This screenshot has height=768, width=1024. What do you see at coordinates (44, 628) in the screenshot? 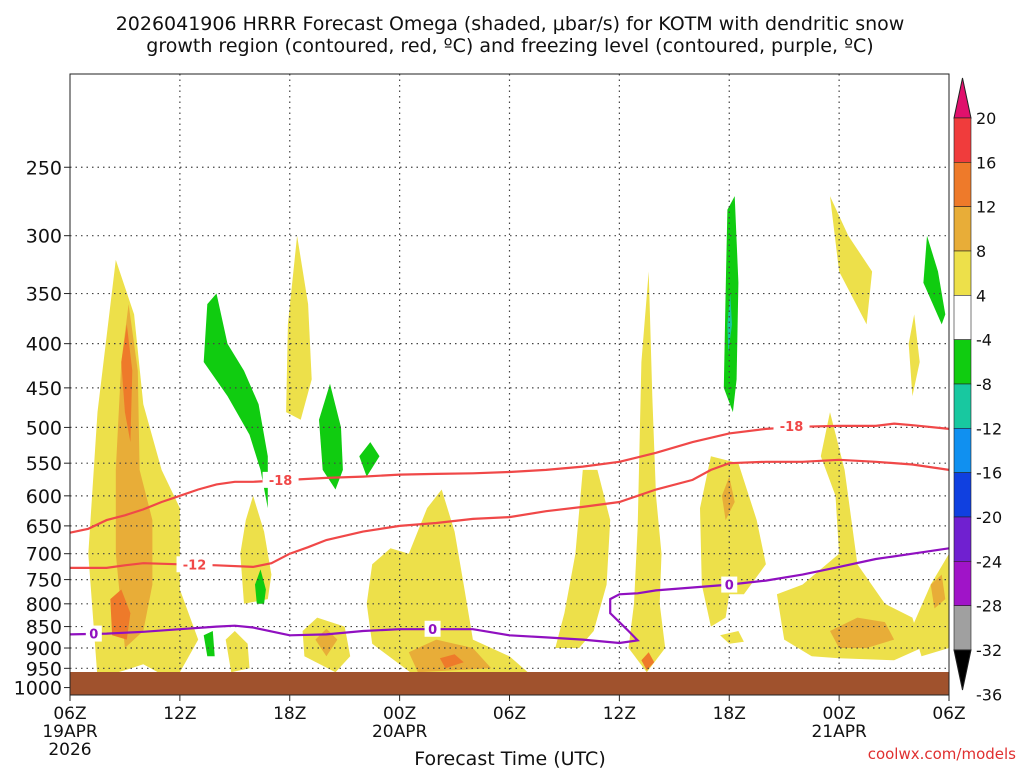
I see `y-tick-label-850: 850` at bounding box center [44, 628].